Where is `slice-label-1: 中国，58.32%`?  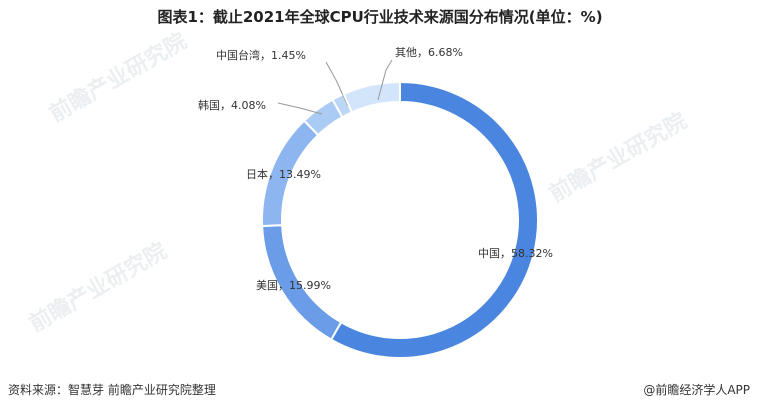 slice-label-1: 中国，58.32% is located at coordinates (515, 253).